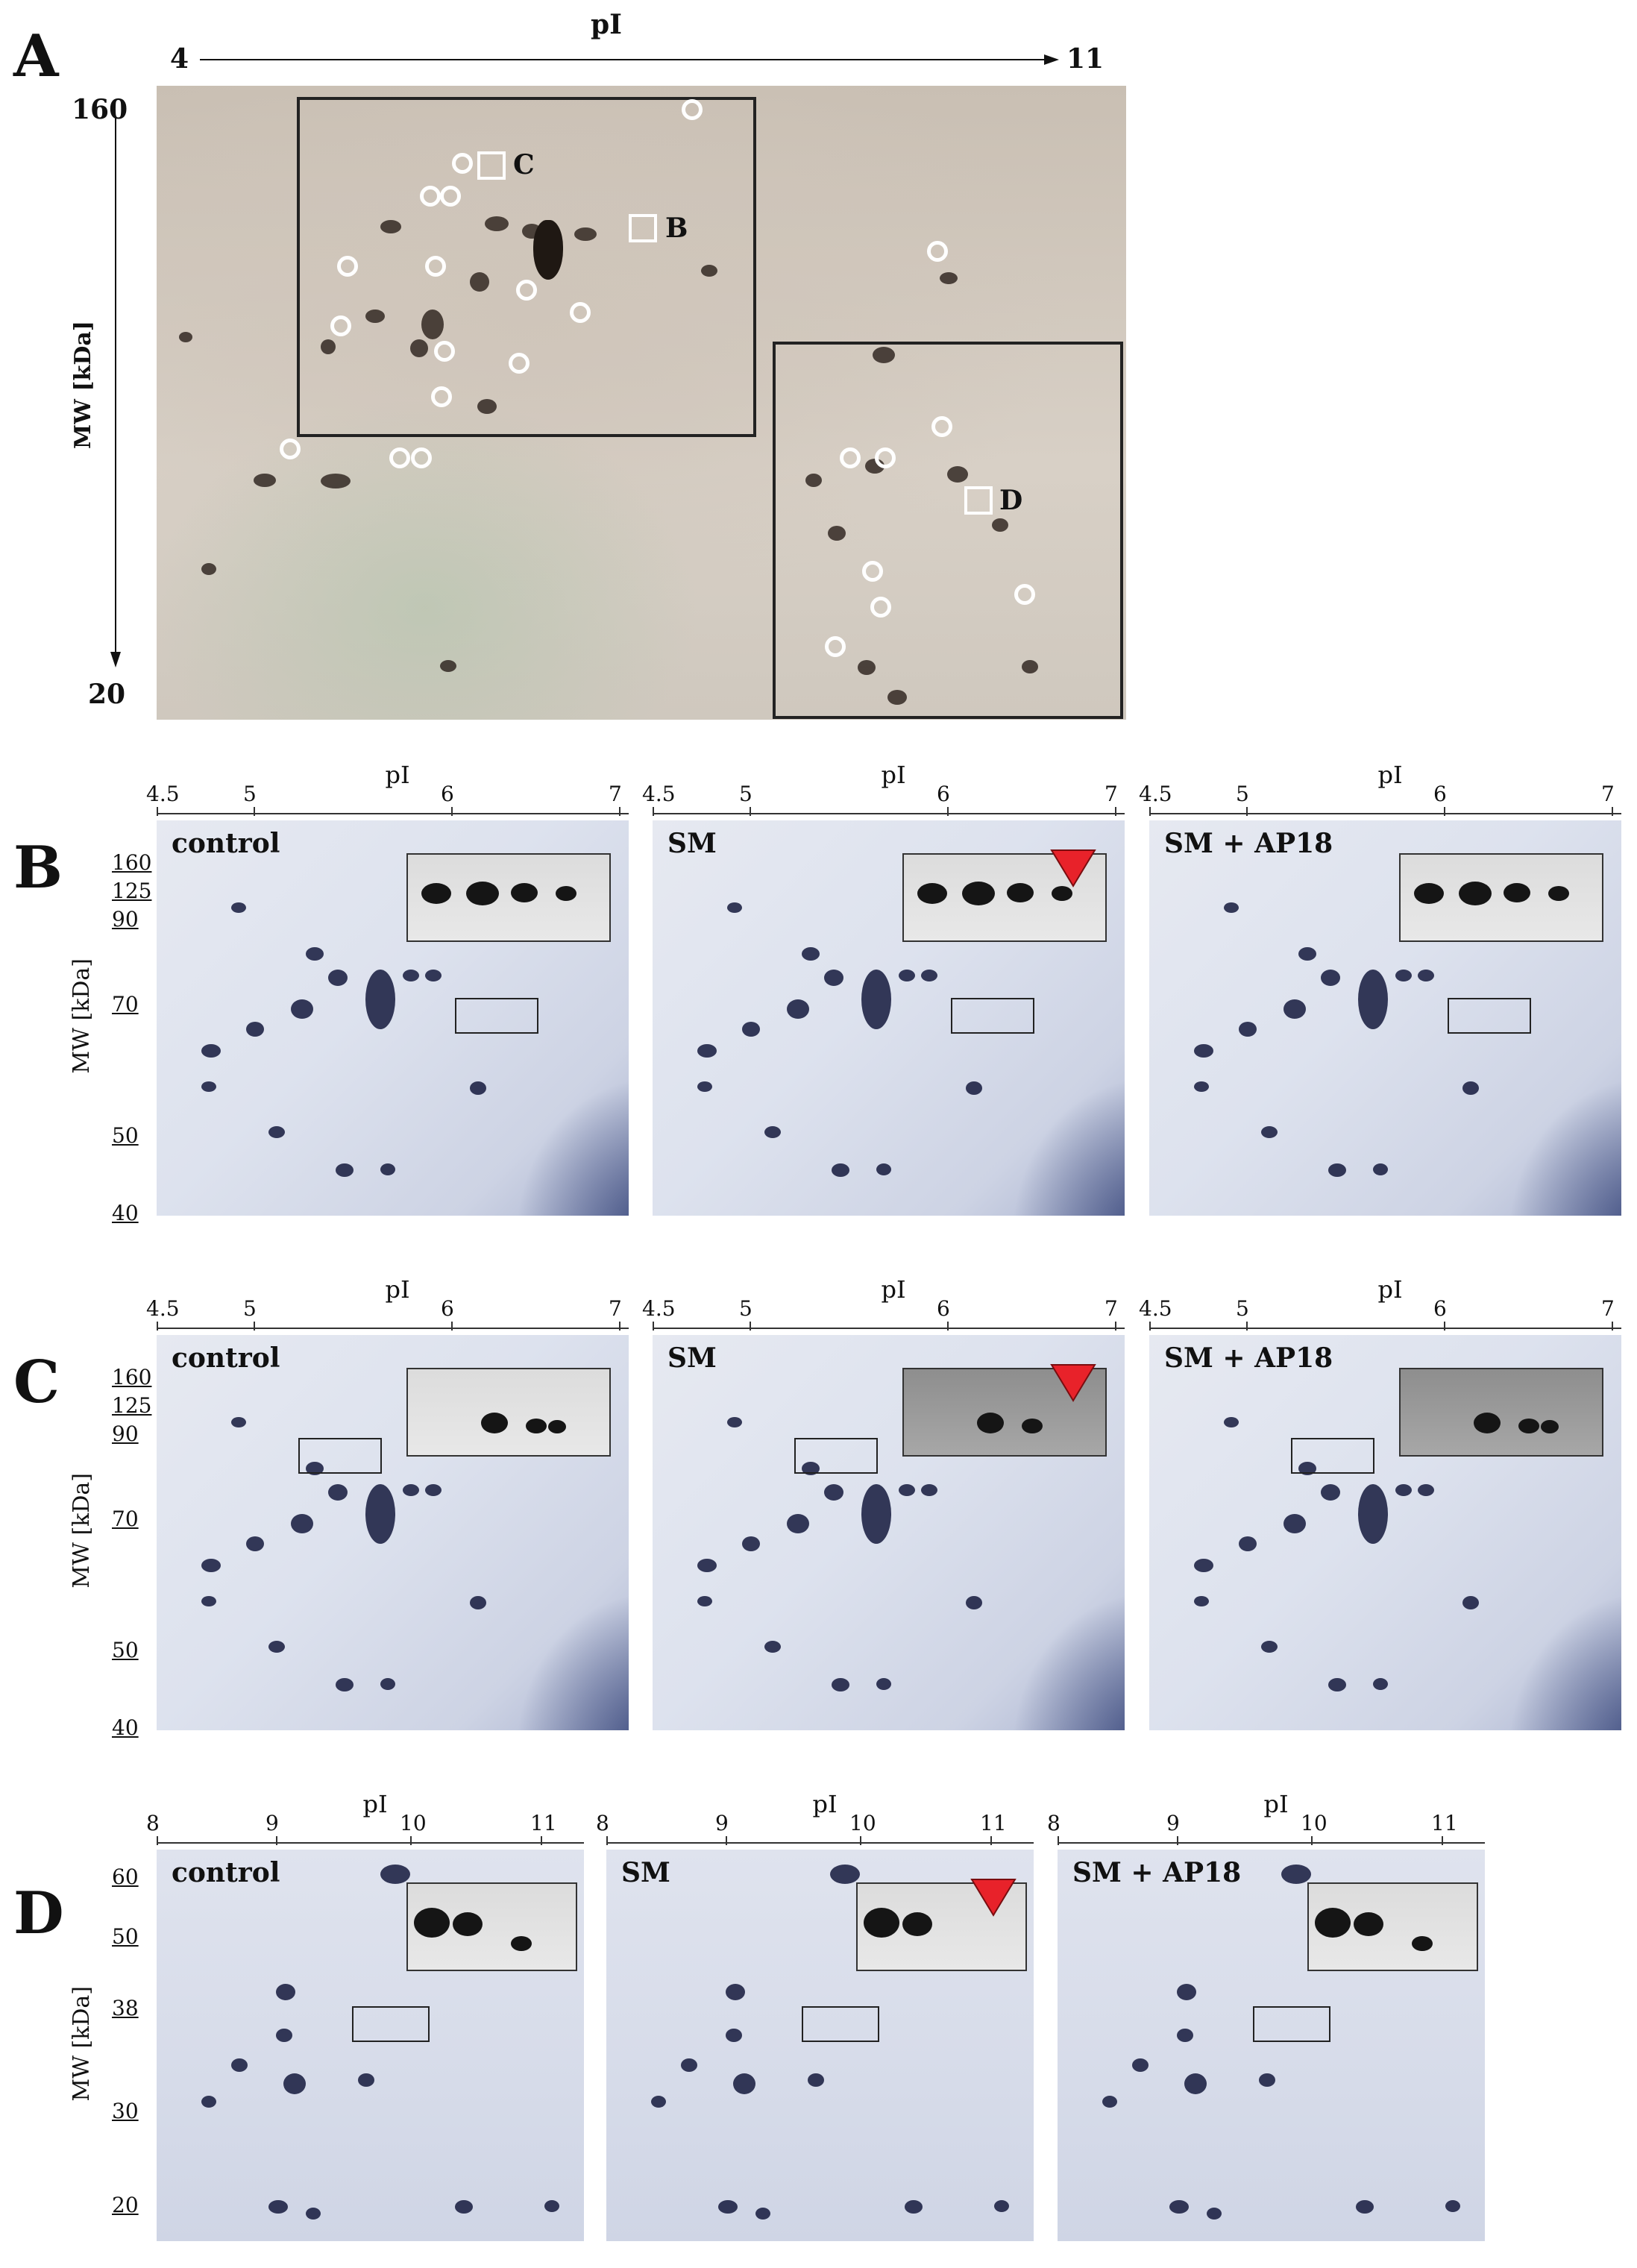 This screenshot has width=1637, height=2268. I want to click on panel-d-condition-label: SM + AP18, so click(1157, 1873).